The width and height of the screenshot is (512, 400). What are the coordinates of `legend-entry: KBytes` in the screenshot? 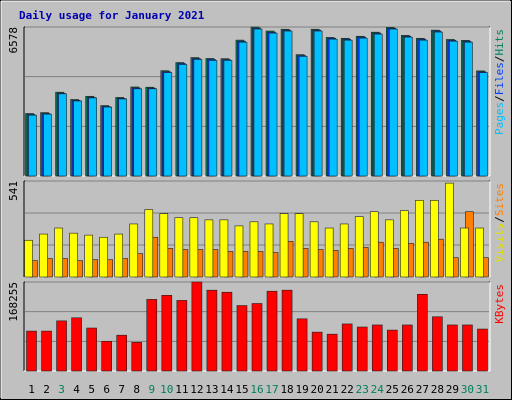 It's located at (499, 304).